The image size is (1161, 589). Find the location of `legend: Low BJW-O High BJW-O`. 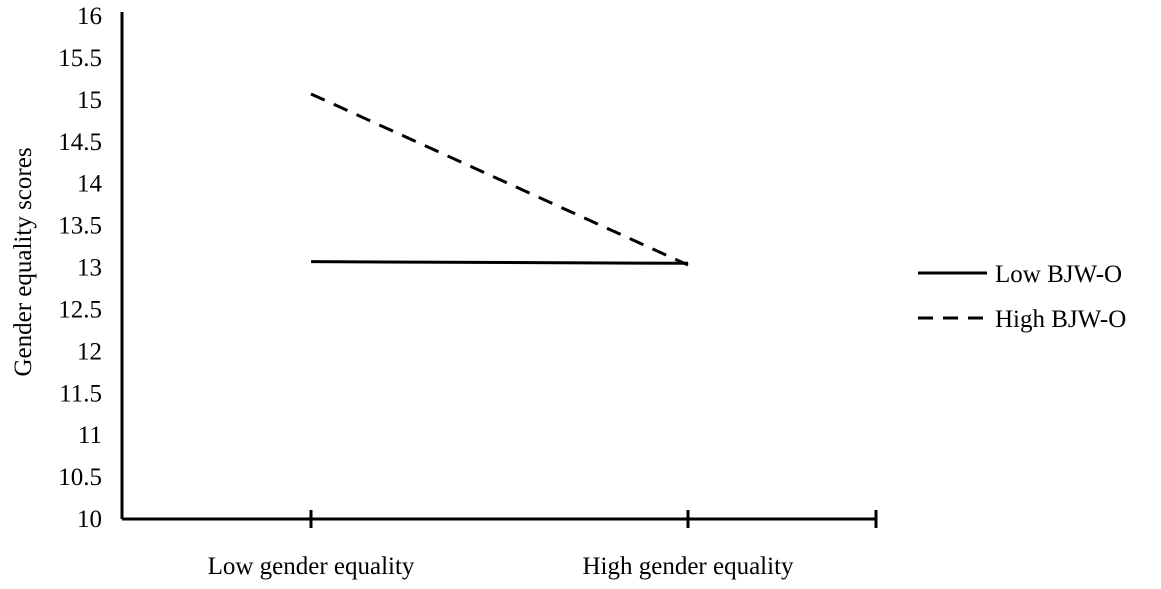

legend: Low BJW-O High BJW-O is located at coordinates (1022, 297).